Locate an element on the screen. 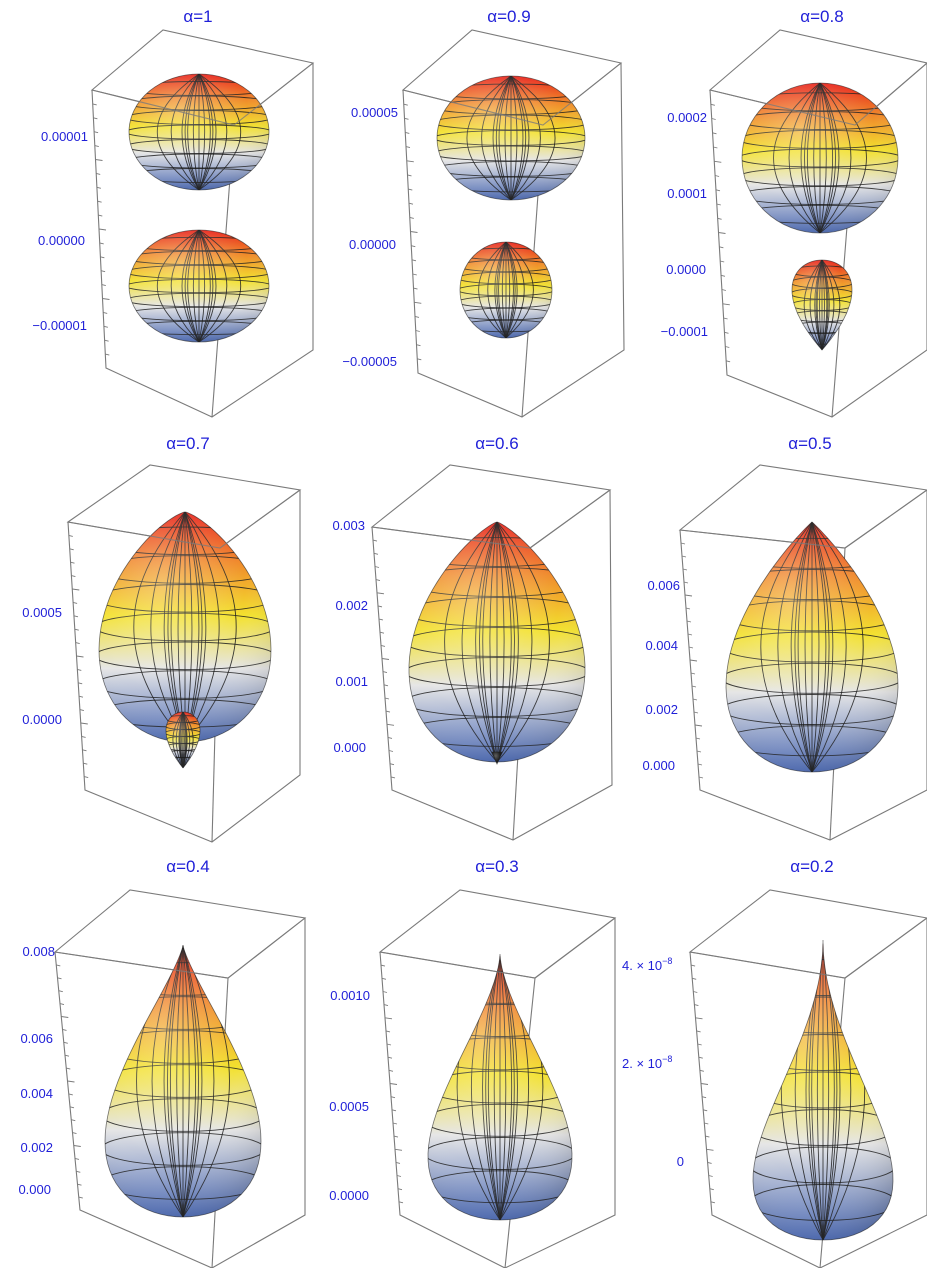 Image resolution: width=927 pixels, height=1268 pixels. tick-label: 2. × 10−8 is located at coordinates (647, 1062).